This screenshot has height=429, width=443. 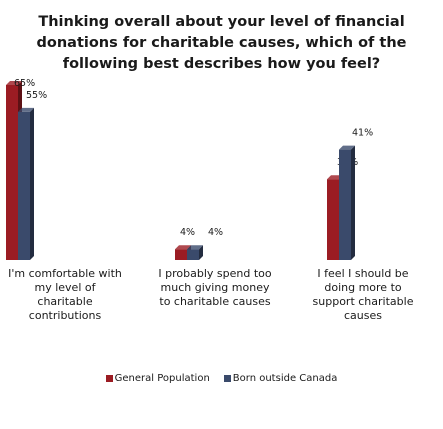 I want to click on data-label: 55%, so click(x=36, y=95).